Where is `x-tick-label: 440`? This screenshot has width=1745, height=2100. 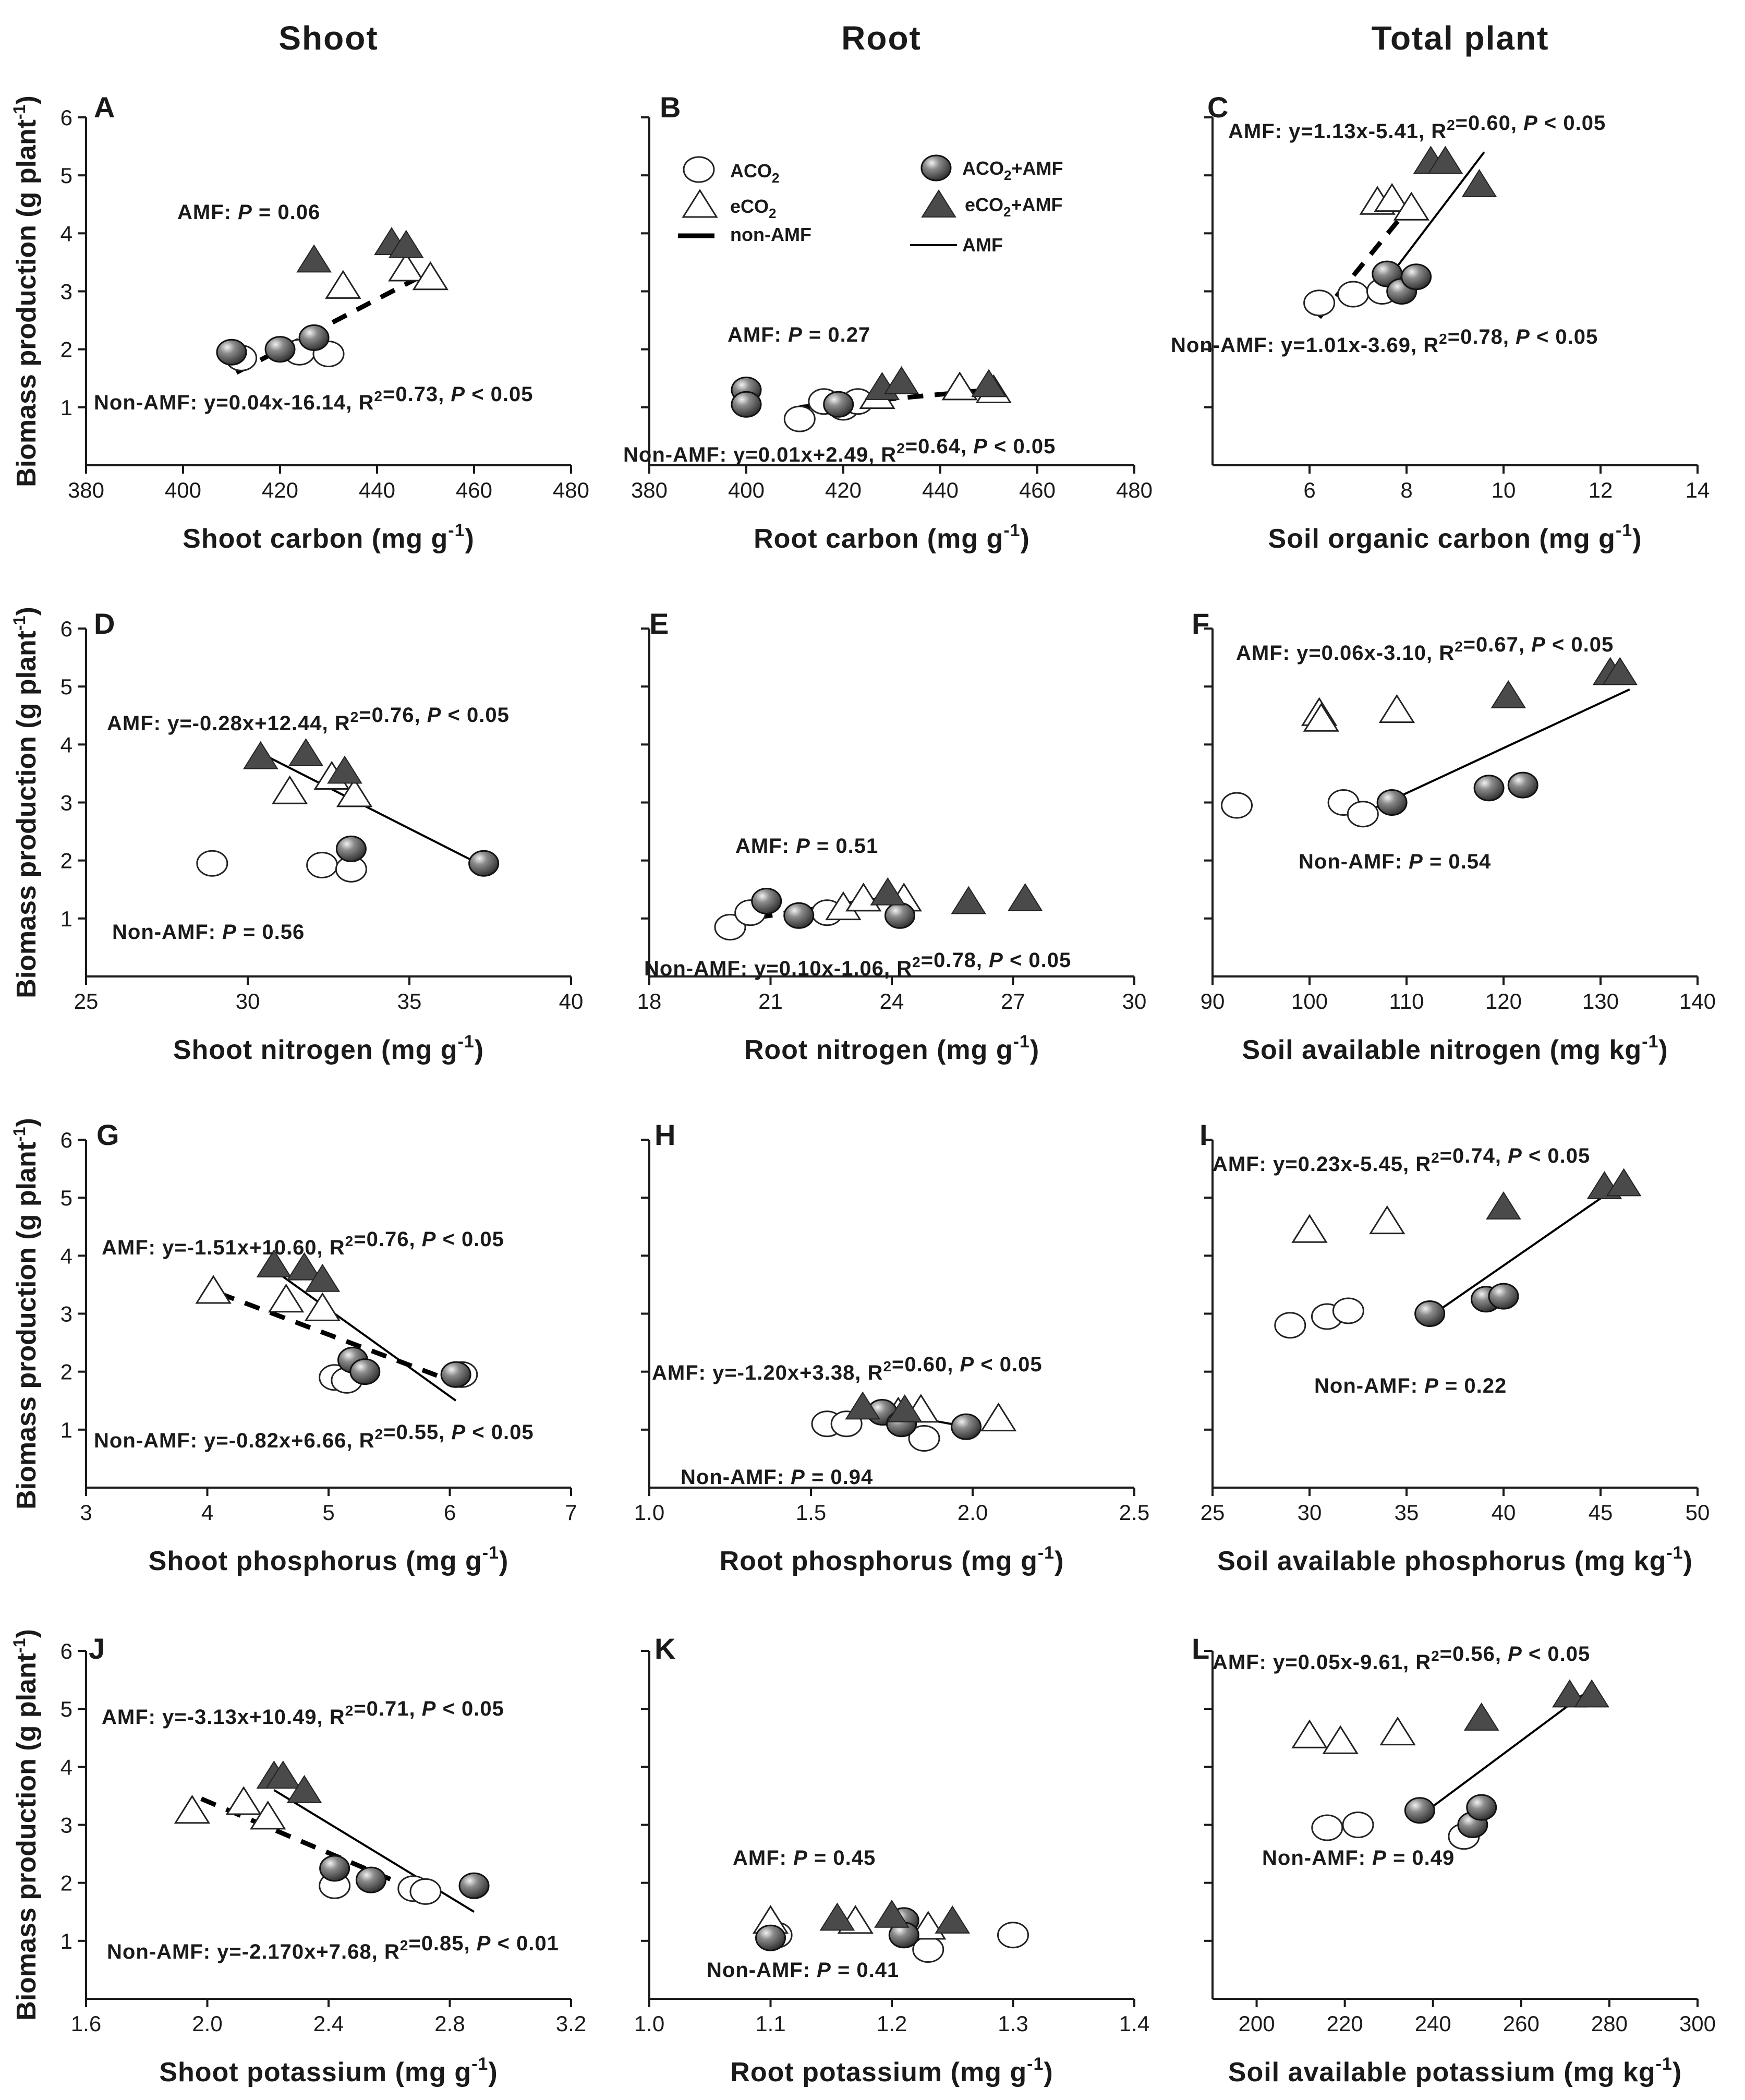
x-tick-label: 440 is located at coordinates (377, 490).